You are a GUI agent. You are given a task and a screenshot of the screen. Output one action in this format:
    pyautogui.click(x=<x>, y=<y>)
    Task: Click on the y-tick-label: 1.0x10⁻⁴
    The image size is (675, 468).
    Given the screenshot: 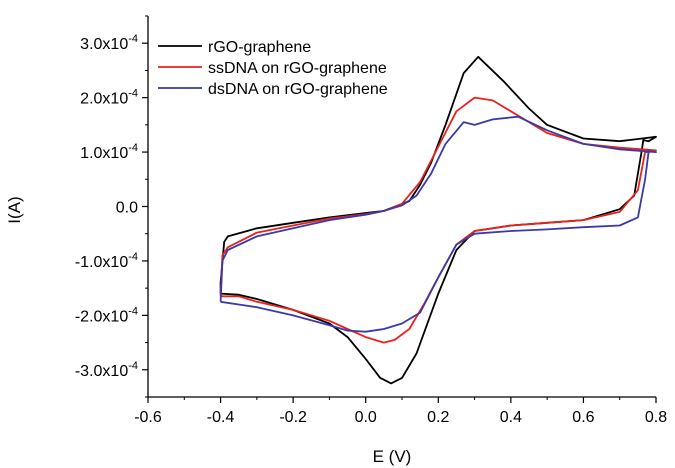 What is the action you would take?
    pyautogui.click(x=109, y=152)
    